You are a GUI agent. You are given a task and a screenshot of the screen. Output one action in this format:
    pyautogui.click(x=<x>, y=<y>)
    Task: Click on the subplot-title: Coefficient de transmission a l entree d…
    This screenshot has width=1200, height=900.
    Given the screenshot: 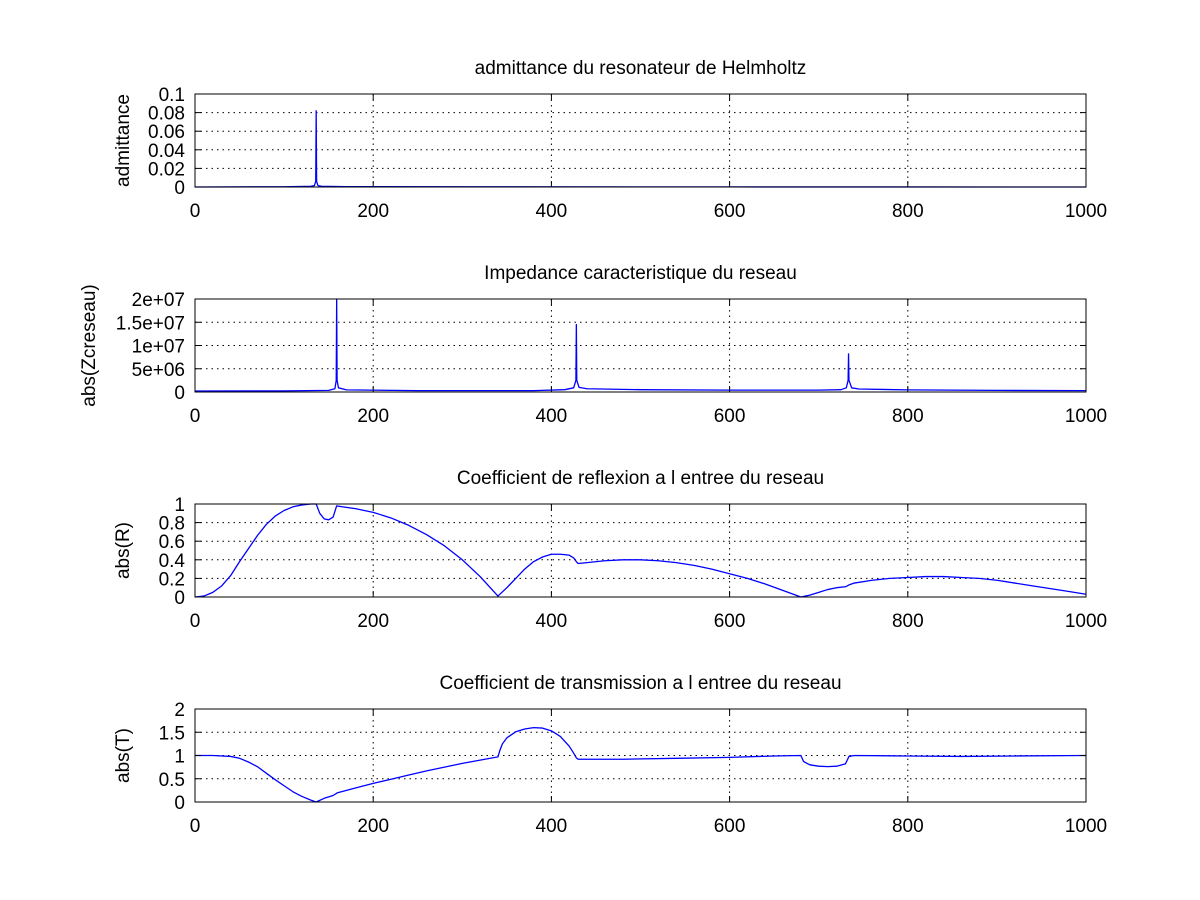 What is the action you would take?
    pyautogui.click(x=640, y=683)
    